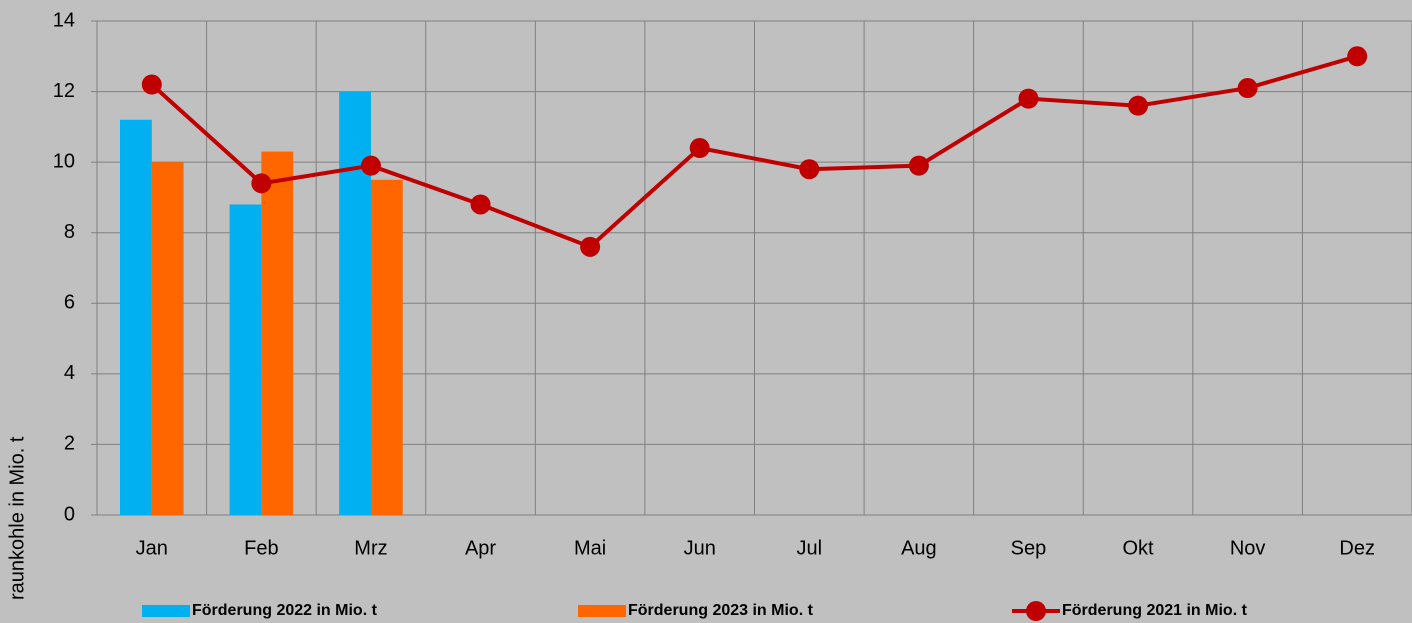  Describe the element at coordinates (64, 91) in the screenshot. I see `y-tick-label: 12` at that location.